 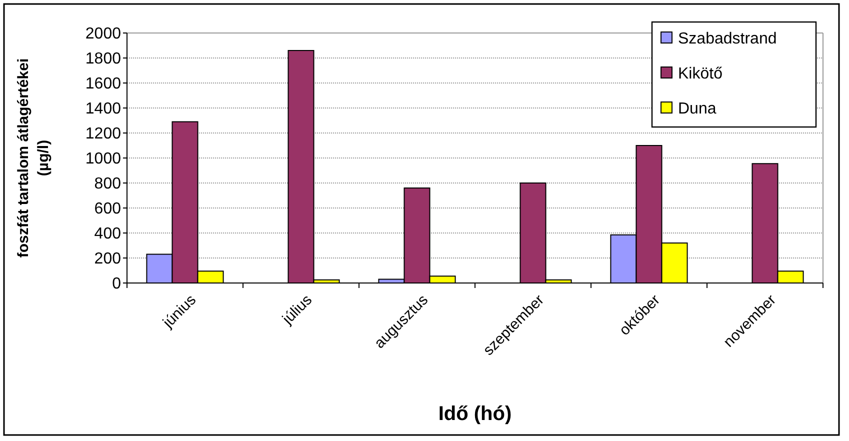 What do you see at coordinates (700, 74) in the screenshot?
I see `legend-label: Kikötő` at bounding box center [700, 74].